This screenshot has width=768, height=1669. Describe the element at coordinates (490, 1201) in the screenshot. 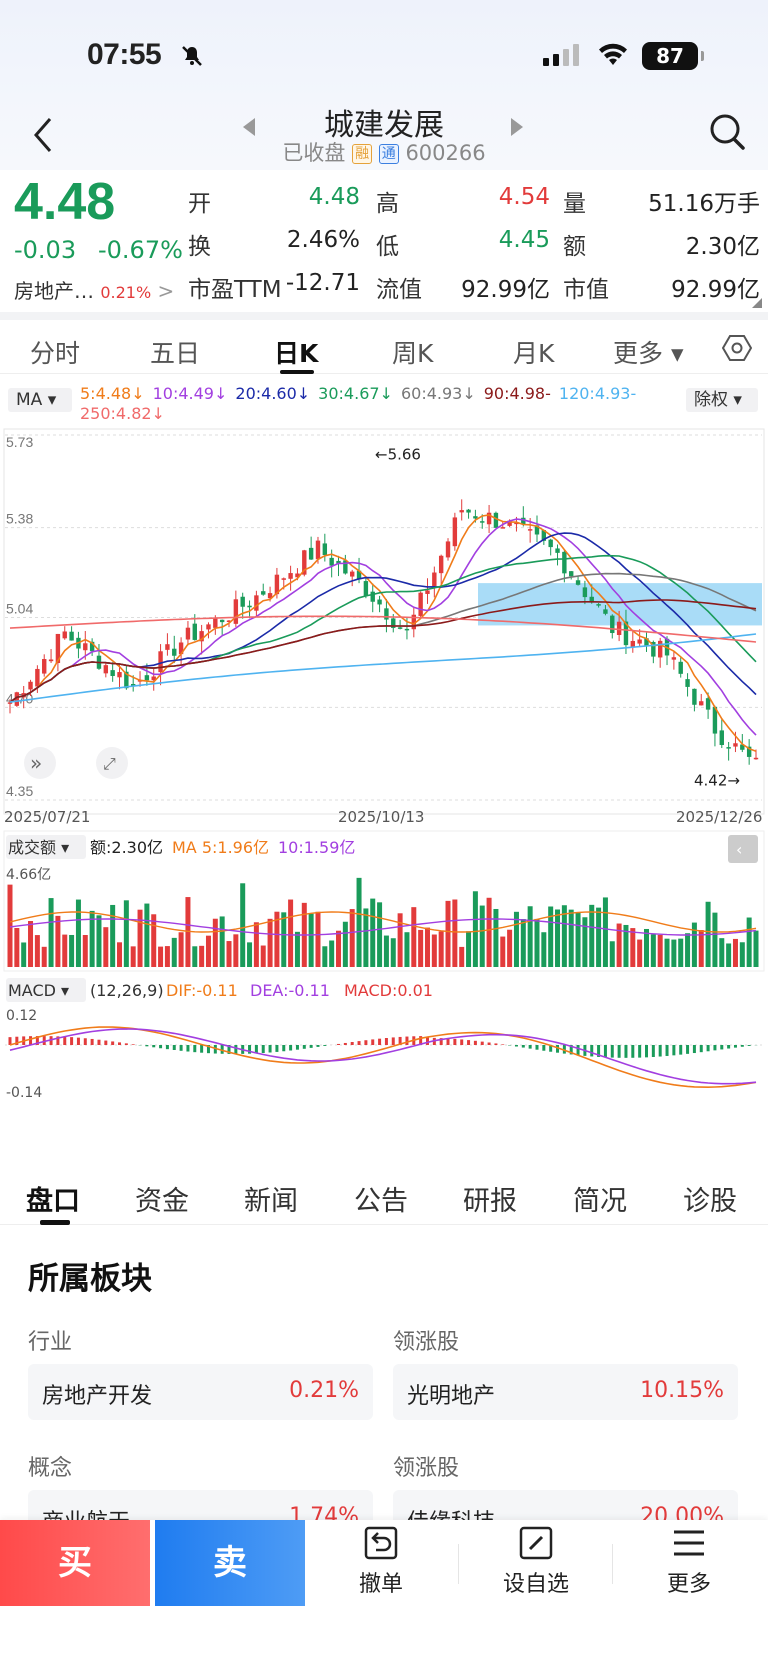

I see `tab-research: 研报` at that location.